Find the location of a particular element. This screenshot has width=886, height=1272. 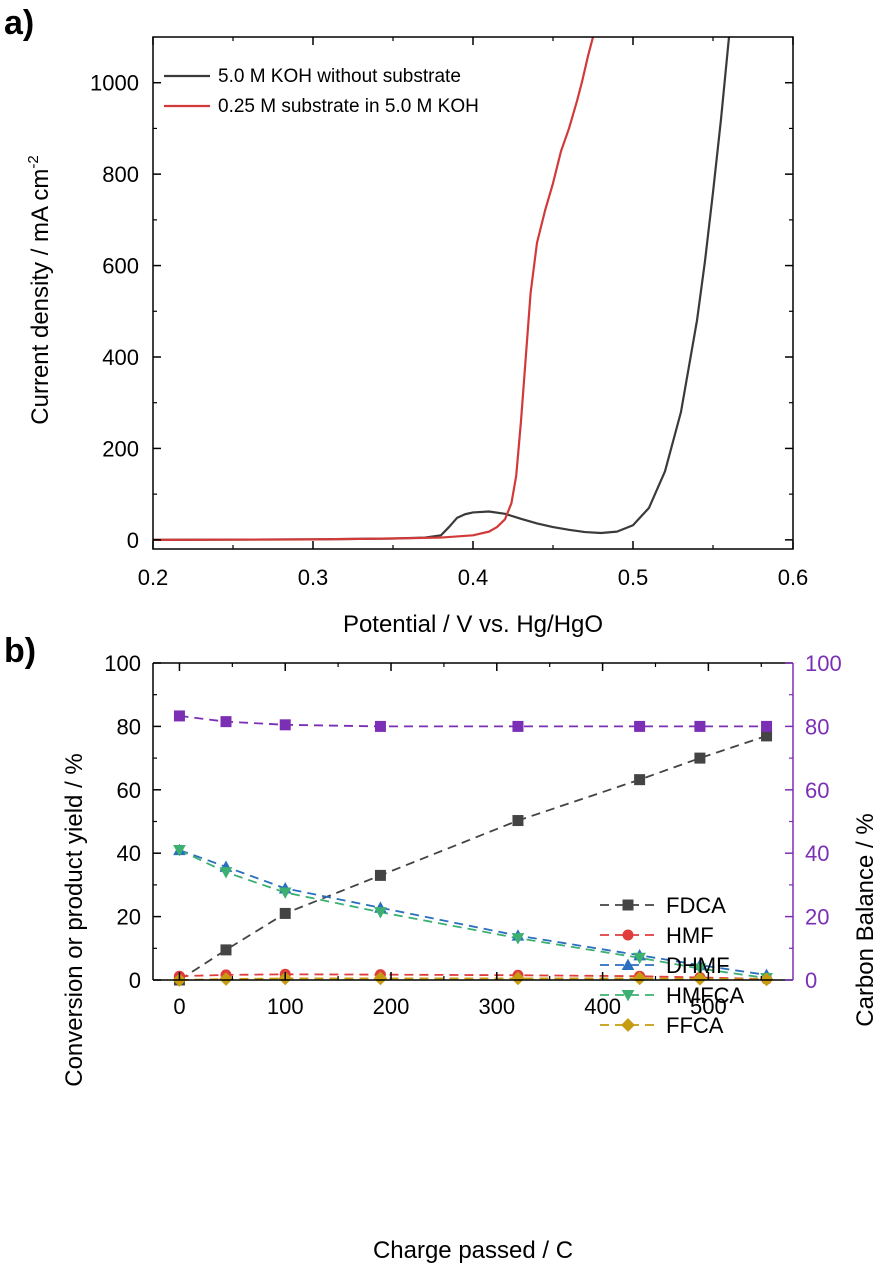

chart-b-y-tick-label: 40 is located at coordinates (129, 853).